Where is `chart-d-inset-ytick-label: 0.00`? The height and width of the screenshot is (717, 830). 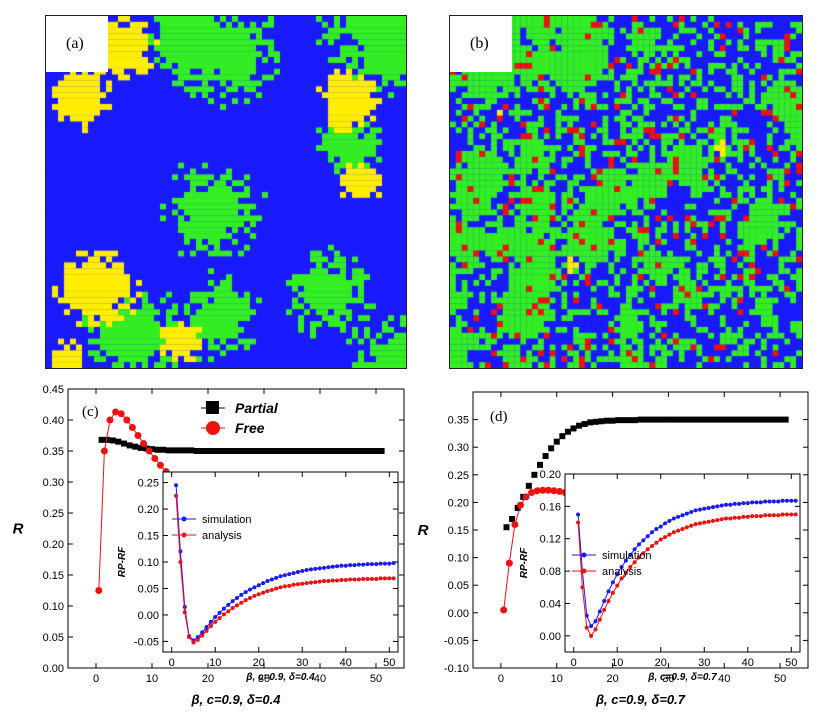
chart-d-inset-ytick-label: 0.00 is located at coordinates (550, 637).